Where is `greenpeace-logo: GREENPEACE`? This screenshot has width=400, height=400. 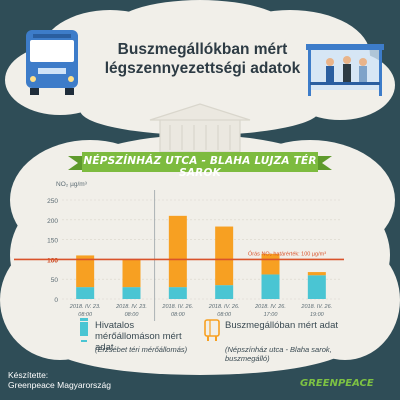
greenpeace-logo: GREENPEACE is located at coordinates (337, 383).